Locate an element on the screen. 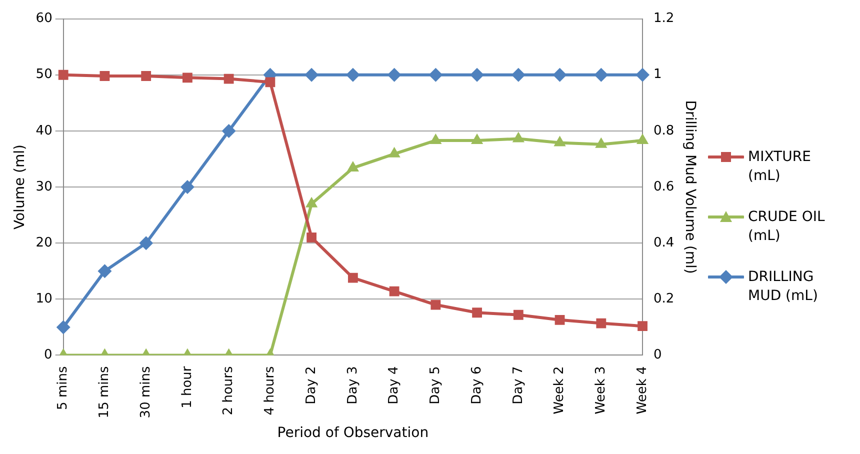 The width and height of the screenshot is (860, 454). y-tick-label: 30 is located at coordinates (44, 186).